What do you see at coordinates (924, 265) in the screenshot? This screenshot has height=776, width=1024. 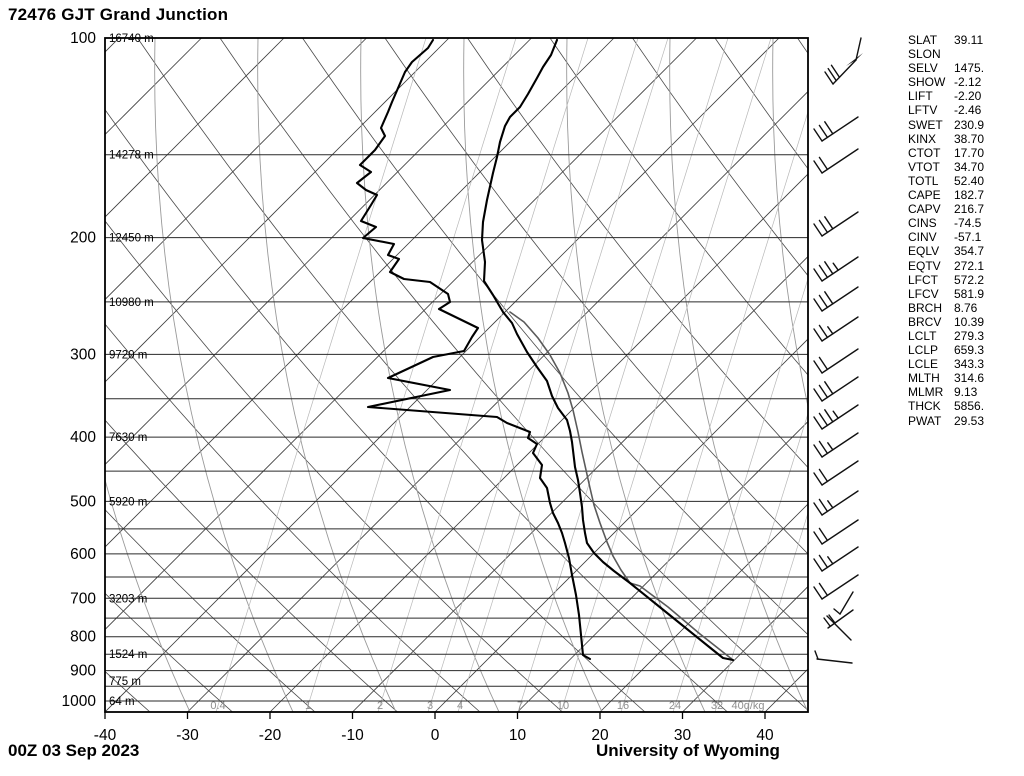 I see `stat-label: EQTV` at bounding box center [924, 265].